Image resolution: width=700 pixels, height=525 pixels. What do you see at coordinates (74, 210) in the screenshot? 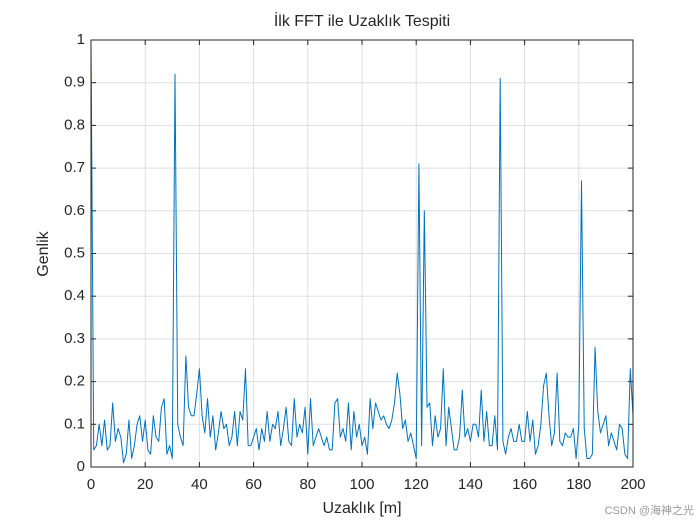
I see `y-tick-label: 0.6` at bounding box center [74, 210].